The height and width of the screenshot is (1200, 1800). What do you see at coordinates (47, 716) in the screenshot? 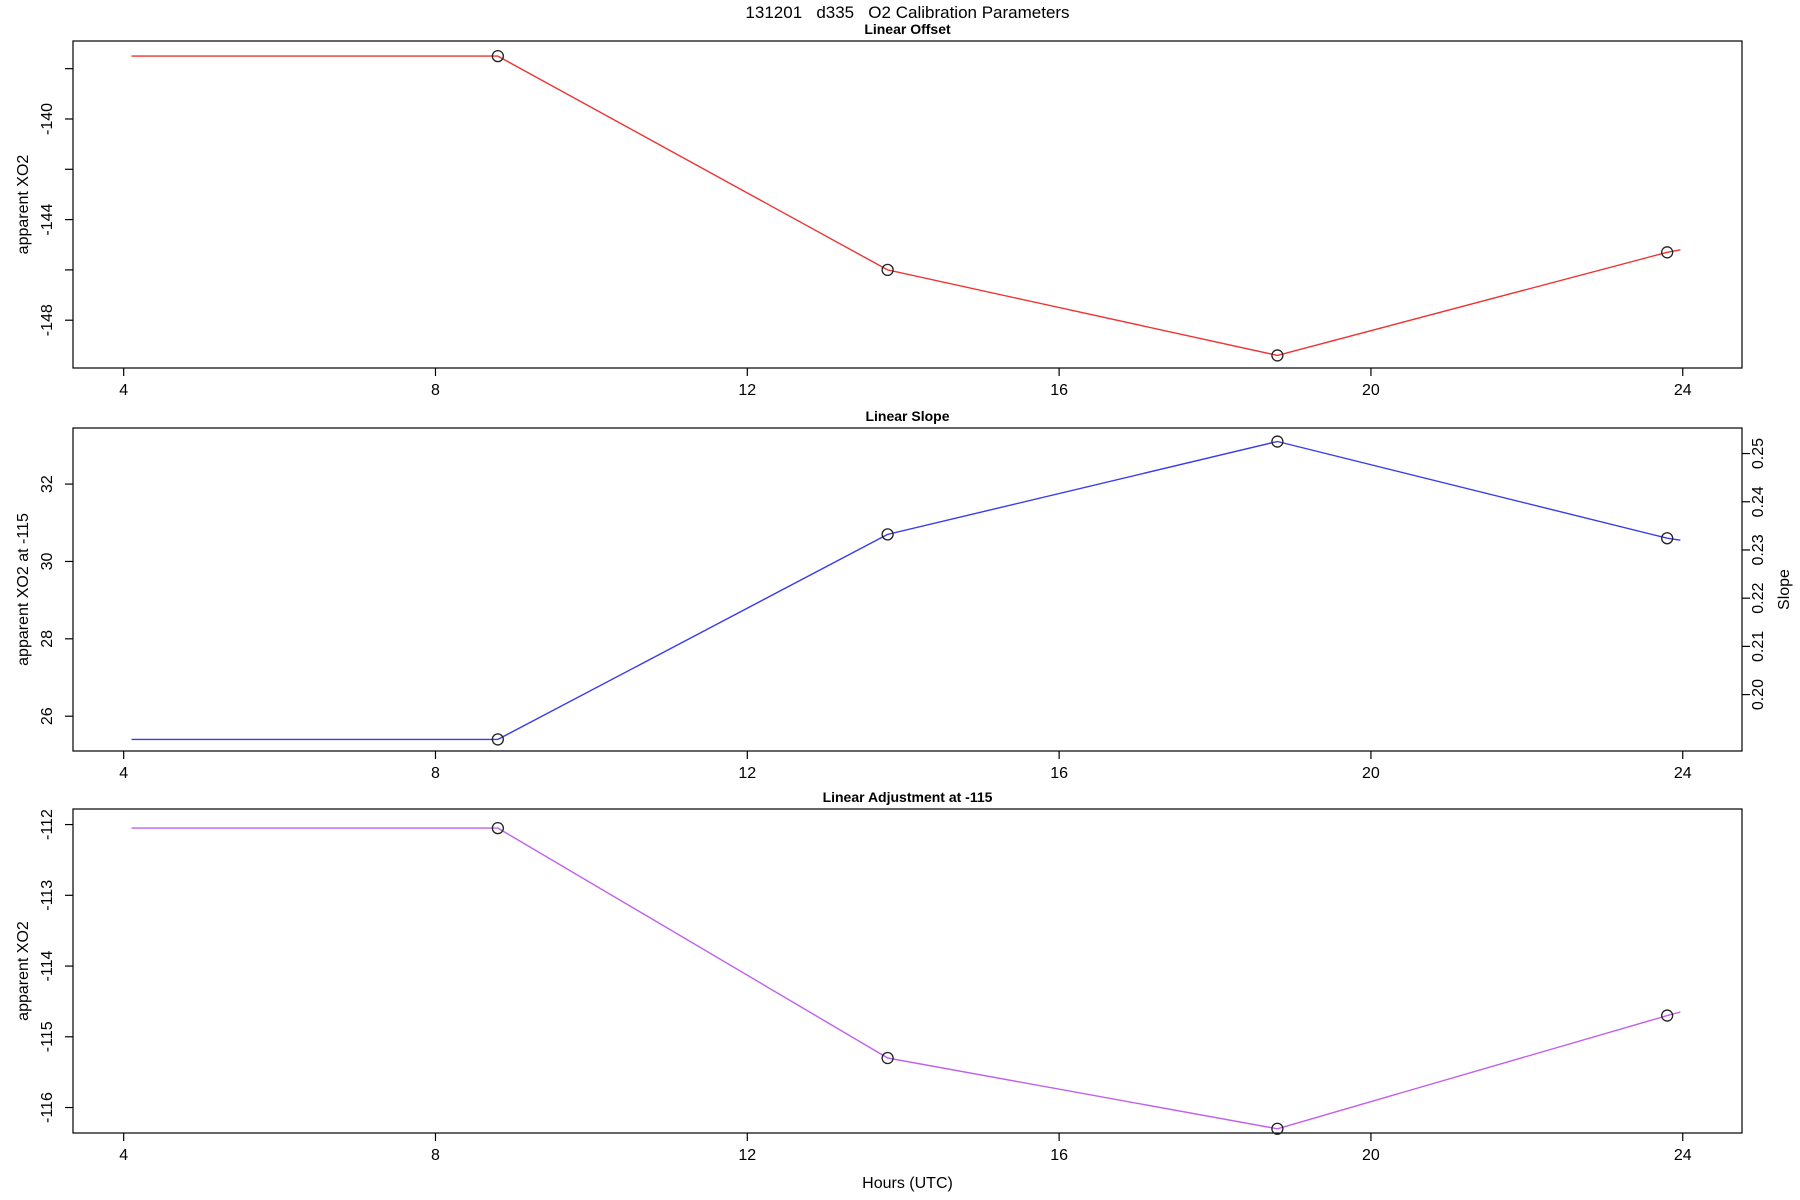
I see `y-tick-label: 26` at bounding box center [47, 716].